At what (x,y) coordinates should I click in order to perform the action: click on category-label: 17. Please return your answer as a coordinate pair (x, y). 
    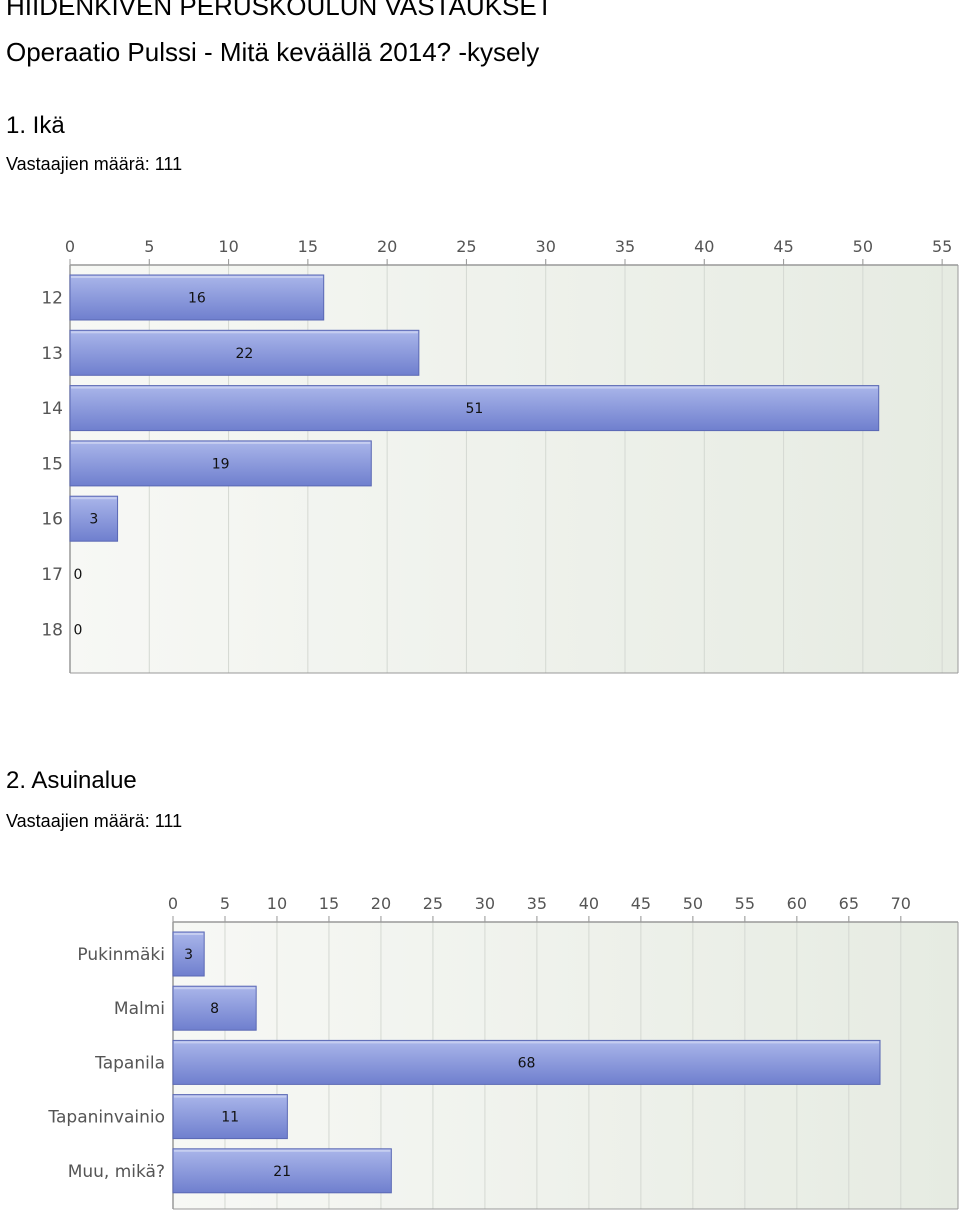
    Looking at the image, I should click on (52, 575).